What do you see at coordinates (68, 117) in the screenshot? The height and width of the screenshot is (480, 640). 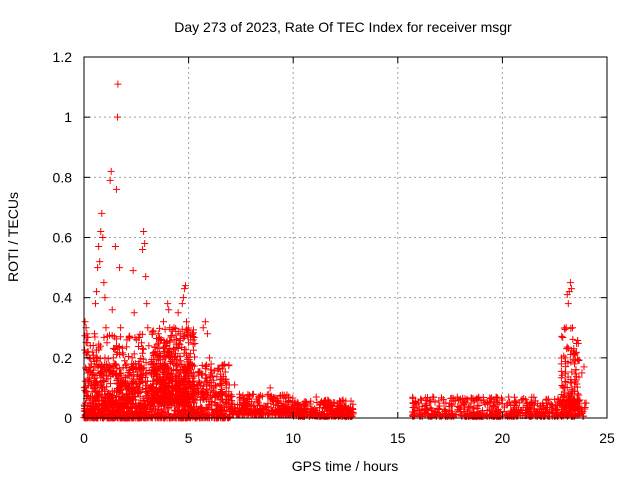 I see `y-tick-label: 1` at bounding box center [68, 117].